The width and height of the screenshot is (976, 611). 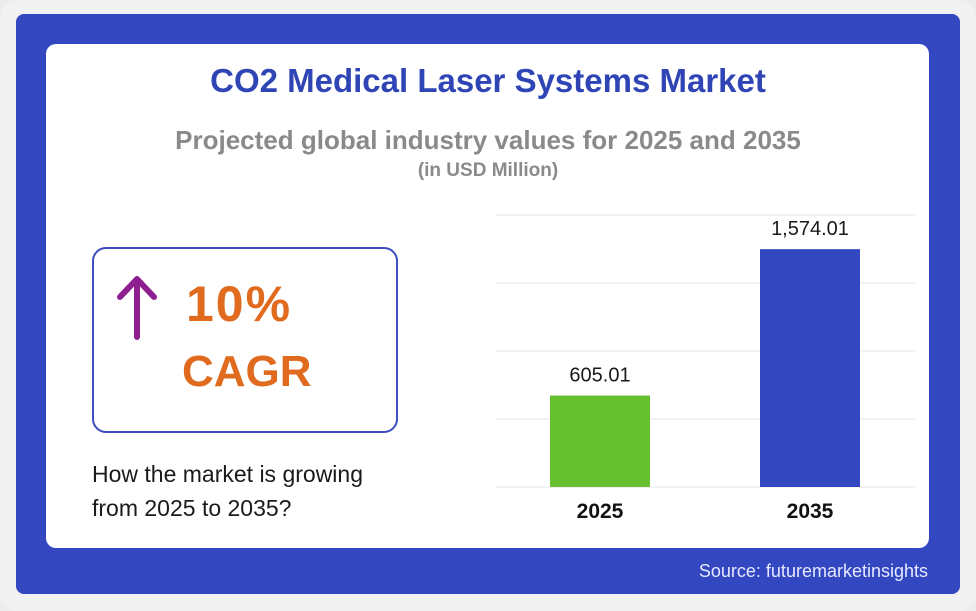 I want to click on source-credit: Source: futuremarketinsights, so click(x=813, y=571).